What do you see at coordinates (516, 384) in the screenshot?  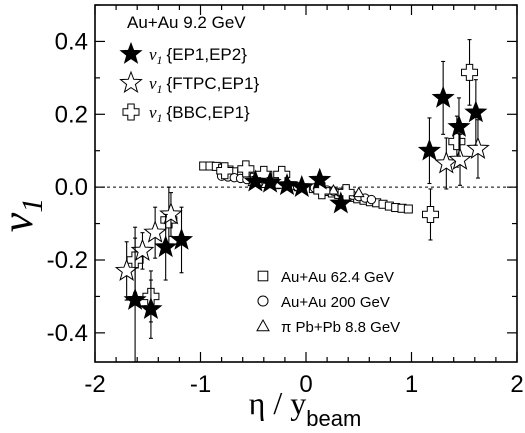 I see `x-tick-label: 2` at bounding box center [516, 384].